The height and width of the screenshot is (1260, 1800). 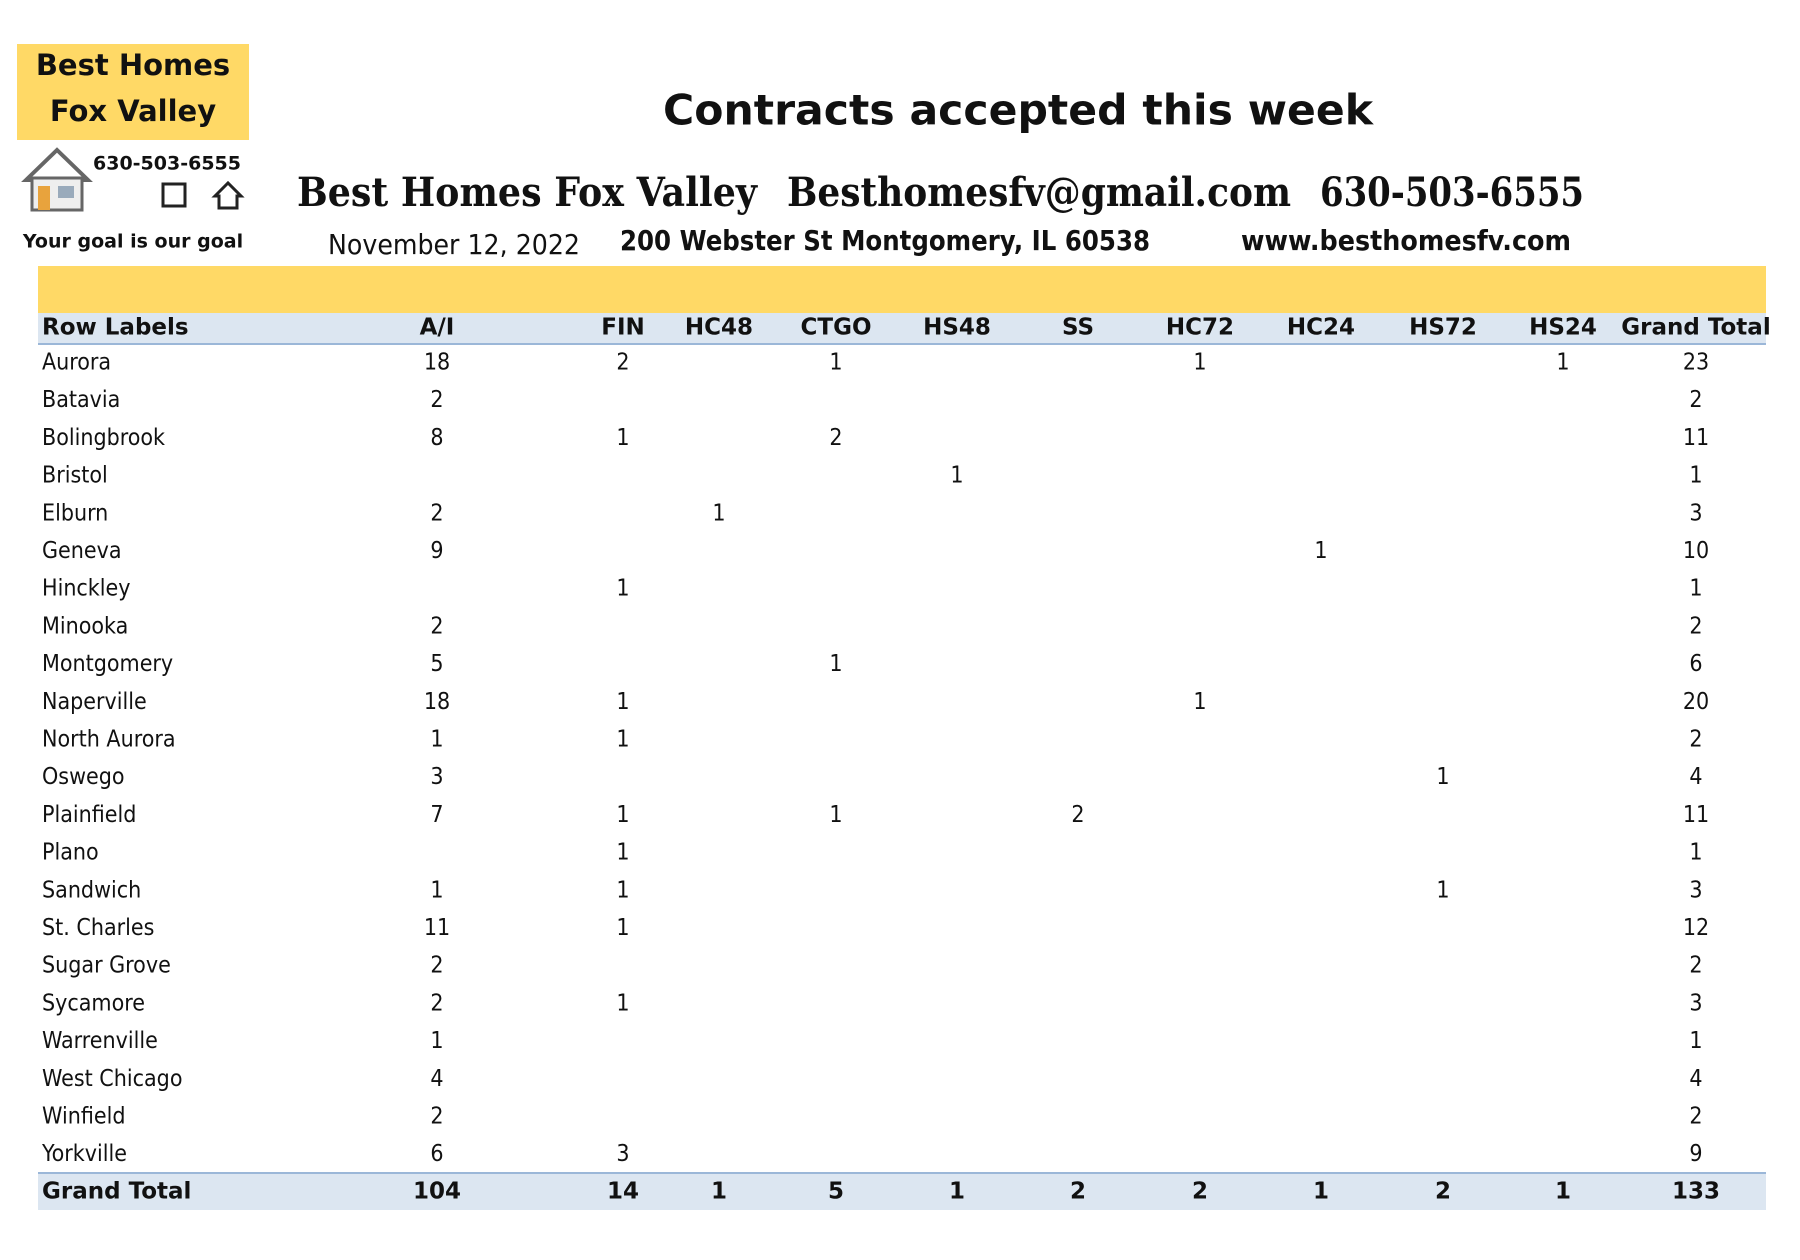 I want to click on column-header: HC72, so click(x=1200, y=328).